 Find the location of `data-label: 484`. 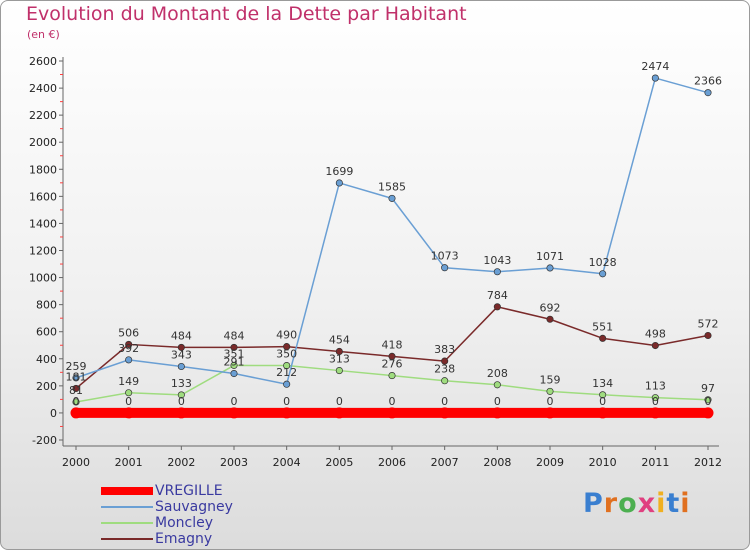

data-label: 484 is located at coordinates (181, 335).